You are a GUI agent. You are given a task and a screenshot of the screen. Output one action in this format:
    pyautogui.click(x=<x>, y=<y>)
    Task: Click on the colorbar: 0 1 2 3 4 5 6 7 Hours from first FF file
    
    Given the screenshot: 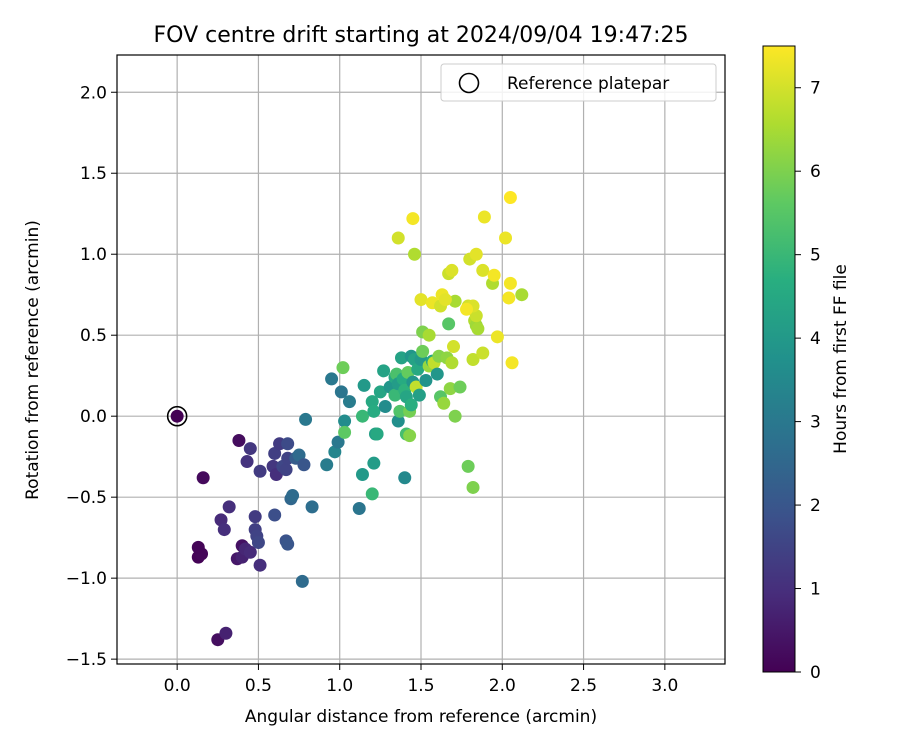 What is the action you would take?
    pyautogui.click(x=806, y=364)
    